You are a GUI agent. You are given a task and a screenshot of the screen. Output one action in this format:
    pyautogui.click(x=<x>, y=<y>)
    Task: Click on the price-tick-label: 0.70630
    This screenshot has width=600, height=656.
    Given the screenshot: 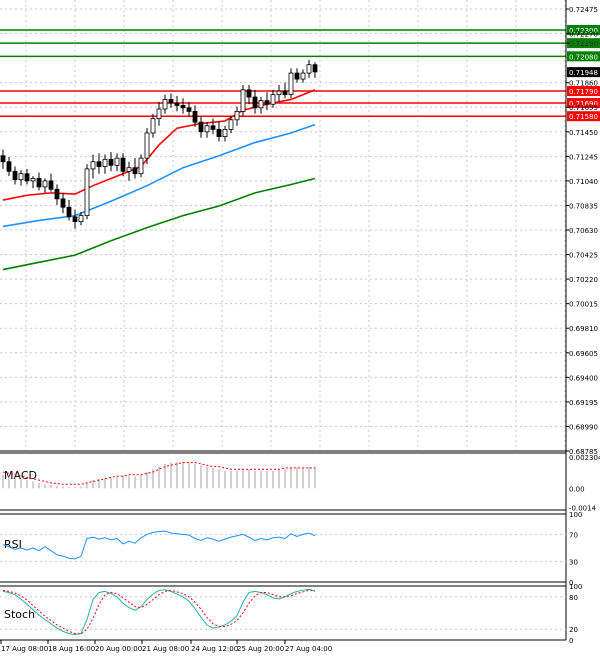 What is the action you would take?
    pyautogui.click(x=583, y=231)
    